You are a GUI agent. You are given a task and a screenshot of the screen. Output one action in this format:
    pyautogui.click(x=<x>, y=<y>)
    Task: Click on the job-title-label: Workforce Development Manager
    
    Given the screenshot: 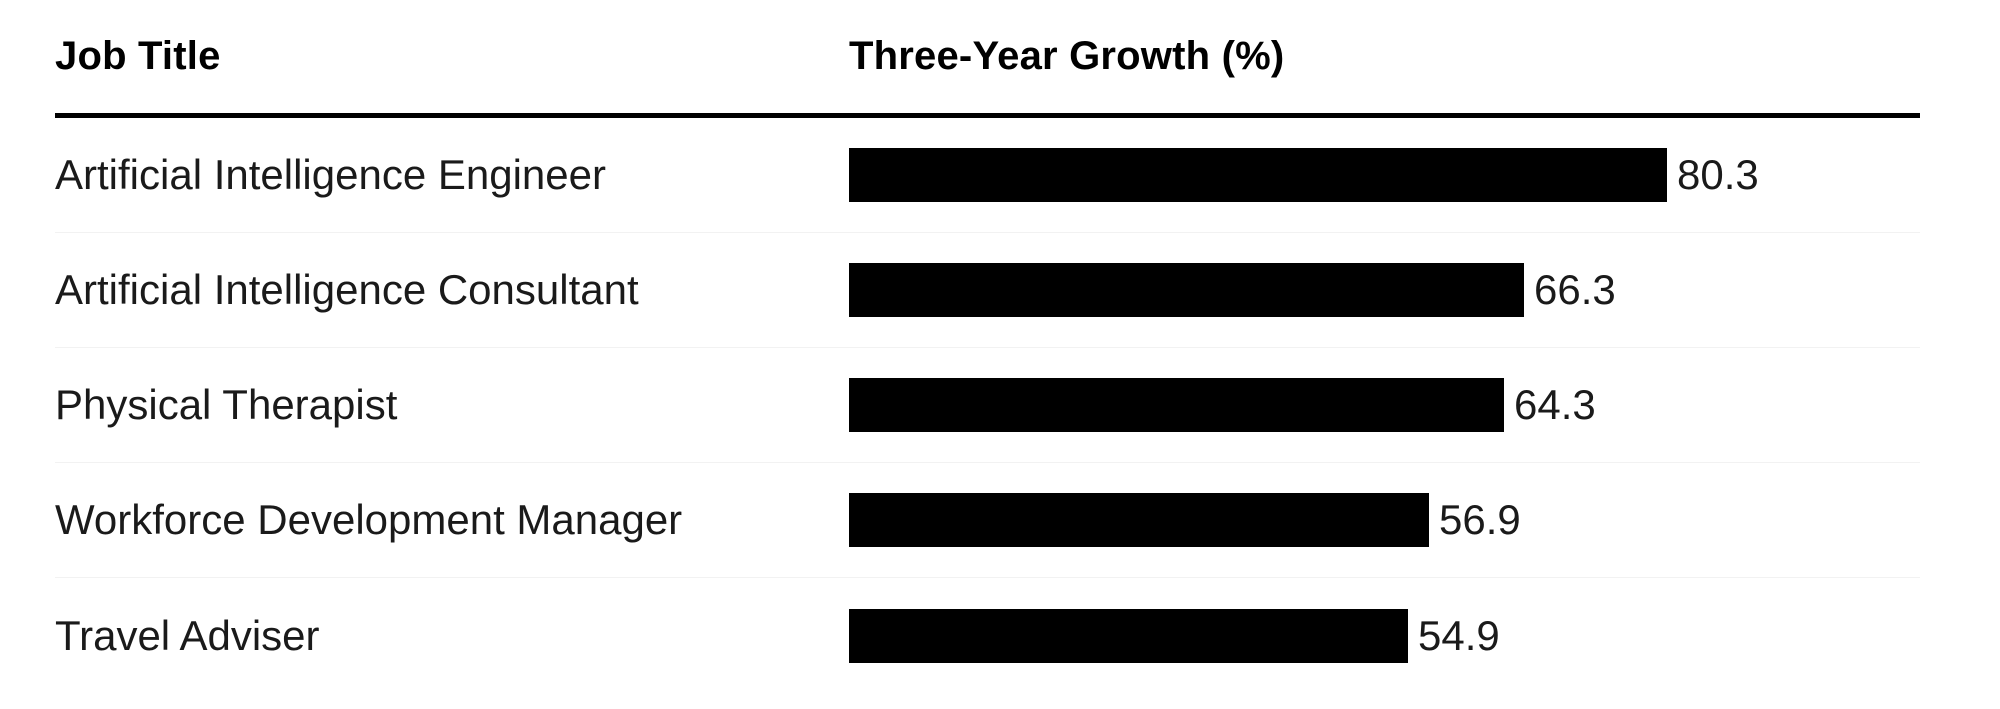 What is the action you would take?
    pyautogui.click(x=369, y=519)
    